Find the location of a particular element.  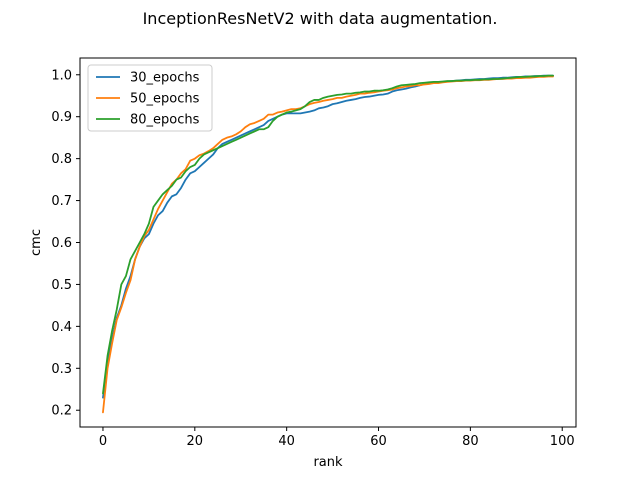

x-tick-label: 60 is located at coordinates (378, 441).